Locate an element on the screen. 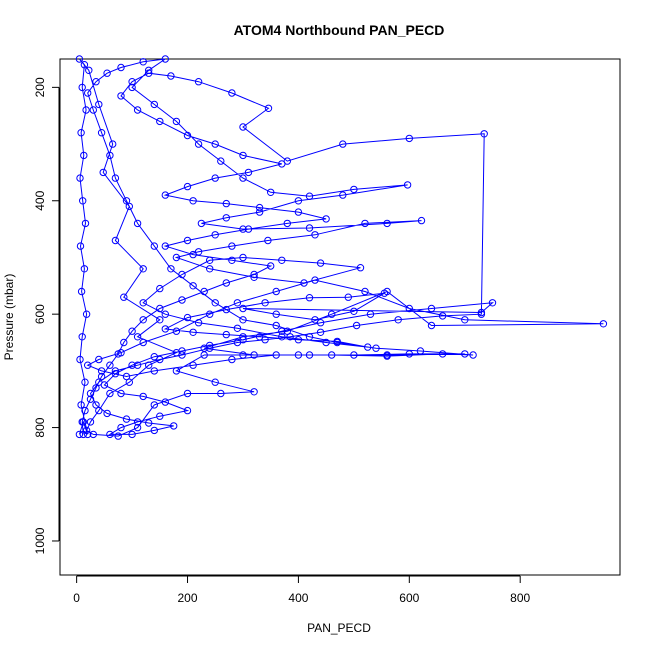  x-tick-label: 0 is located at coordinates (76, 598).